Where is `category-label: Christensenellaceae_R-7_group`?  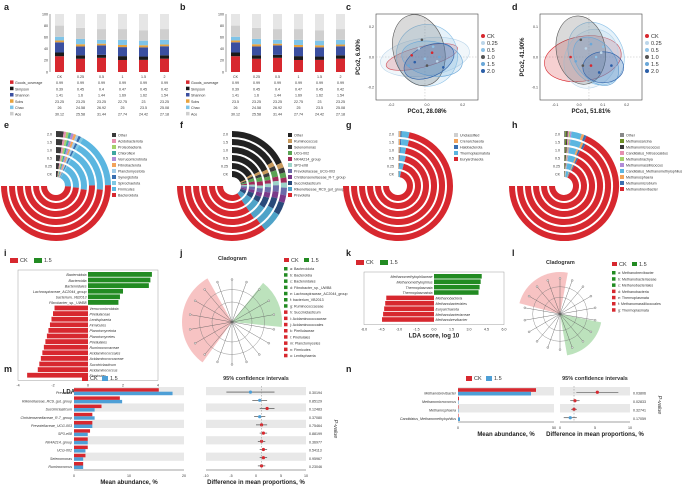
category-label: Christensenellaceae_R-7_group is located at coordinates (46, 418).